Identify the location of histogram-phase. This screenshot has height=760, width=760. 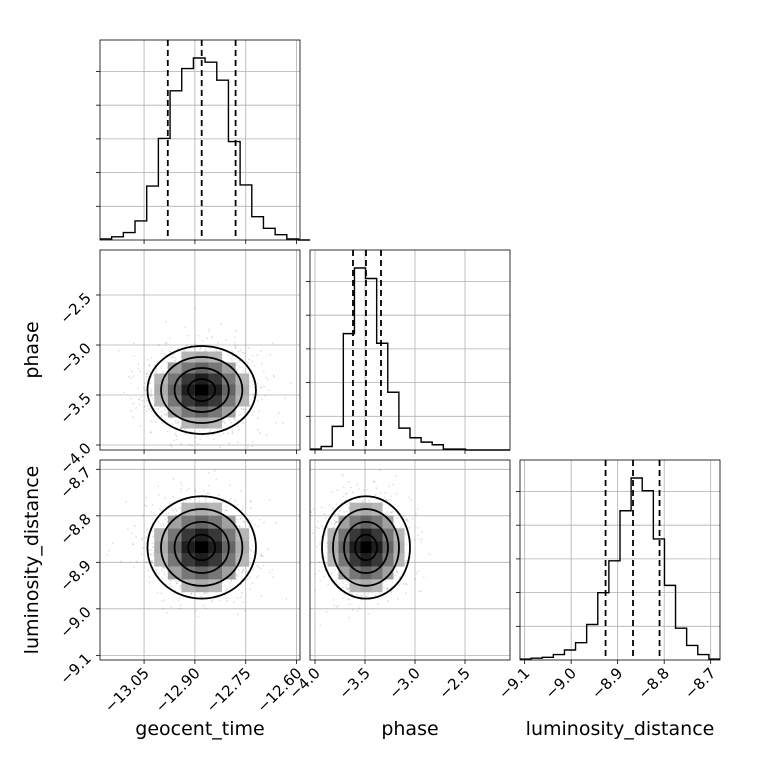
(408, 350).